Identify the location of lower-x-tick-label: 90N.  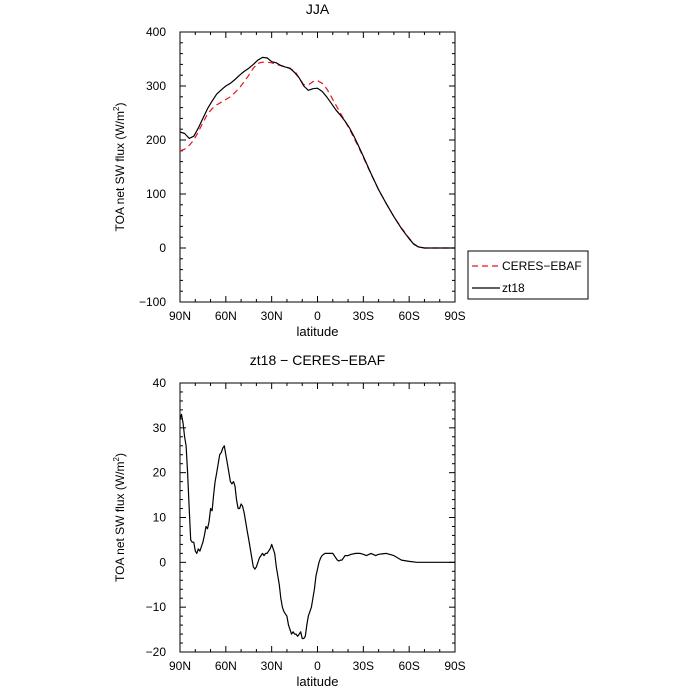
(180, 666).